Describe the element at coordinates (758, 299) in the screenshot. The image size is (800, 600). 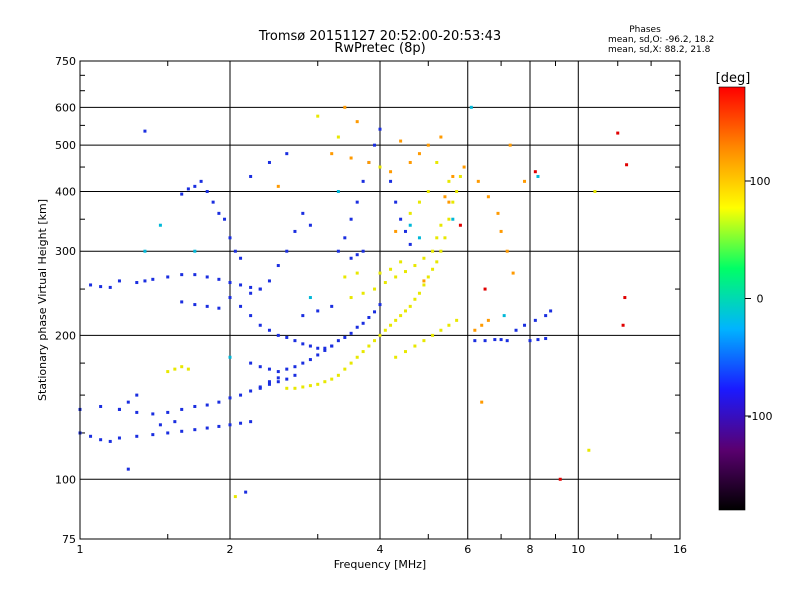
I see `colorbar-ticks: 100 0 -100` at that location.